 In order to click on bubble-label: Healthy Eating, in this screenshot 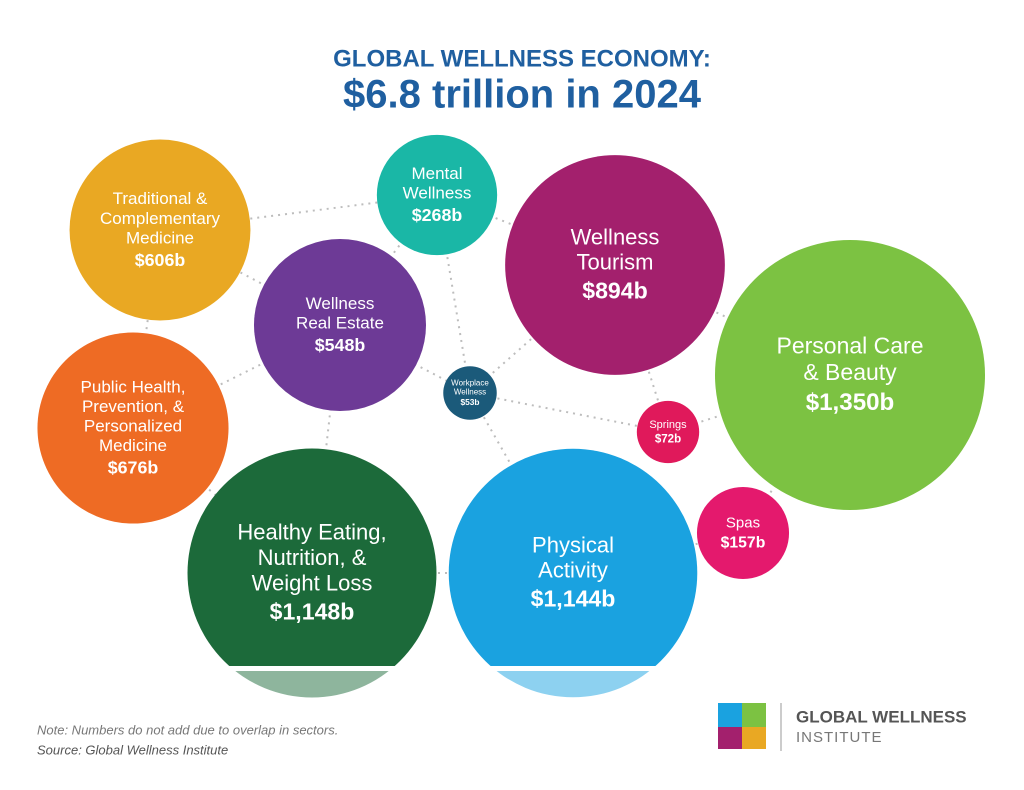, I will do `click(311, 532)`.